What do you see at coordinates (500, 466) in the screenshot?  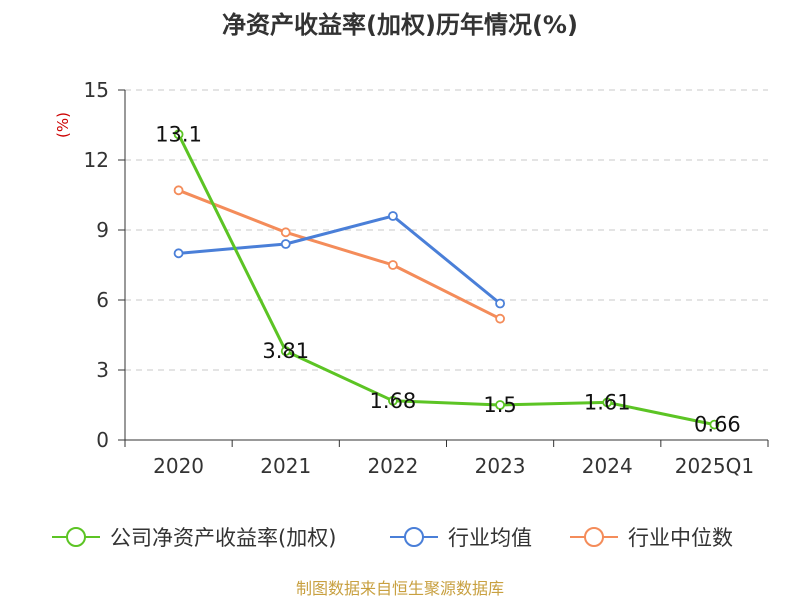 I see `x-tick-label: 2023` at bounding box center [500, 466].